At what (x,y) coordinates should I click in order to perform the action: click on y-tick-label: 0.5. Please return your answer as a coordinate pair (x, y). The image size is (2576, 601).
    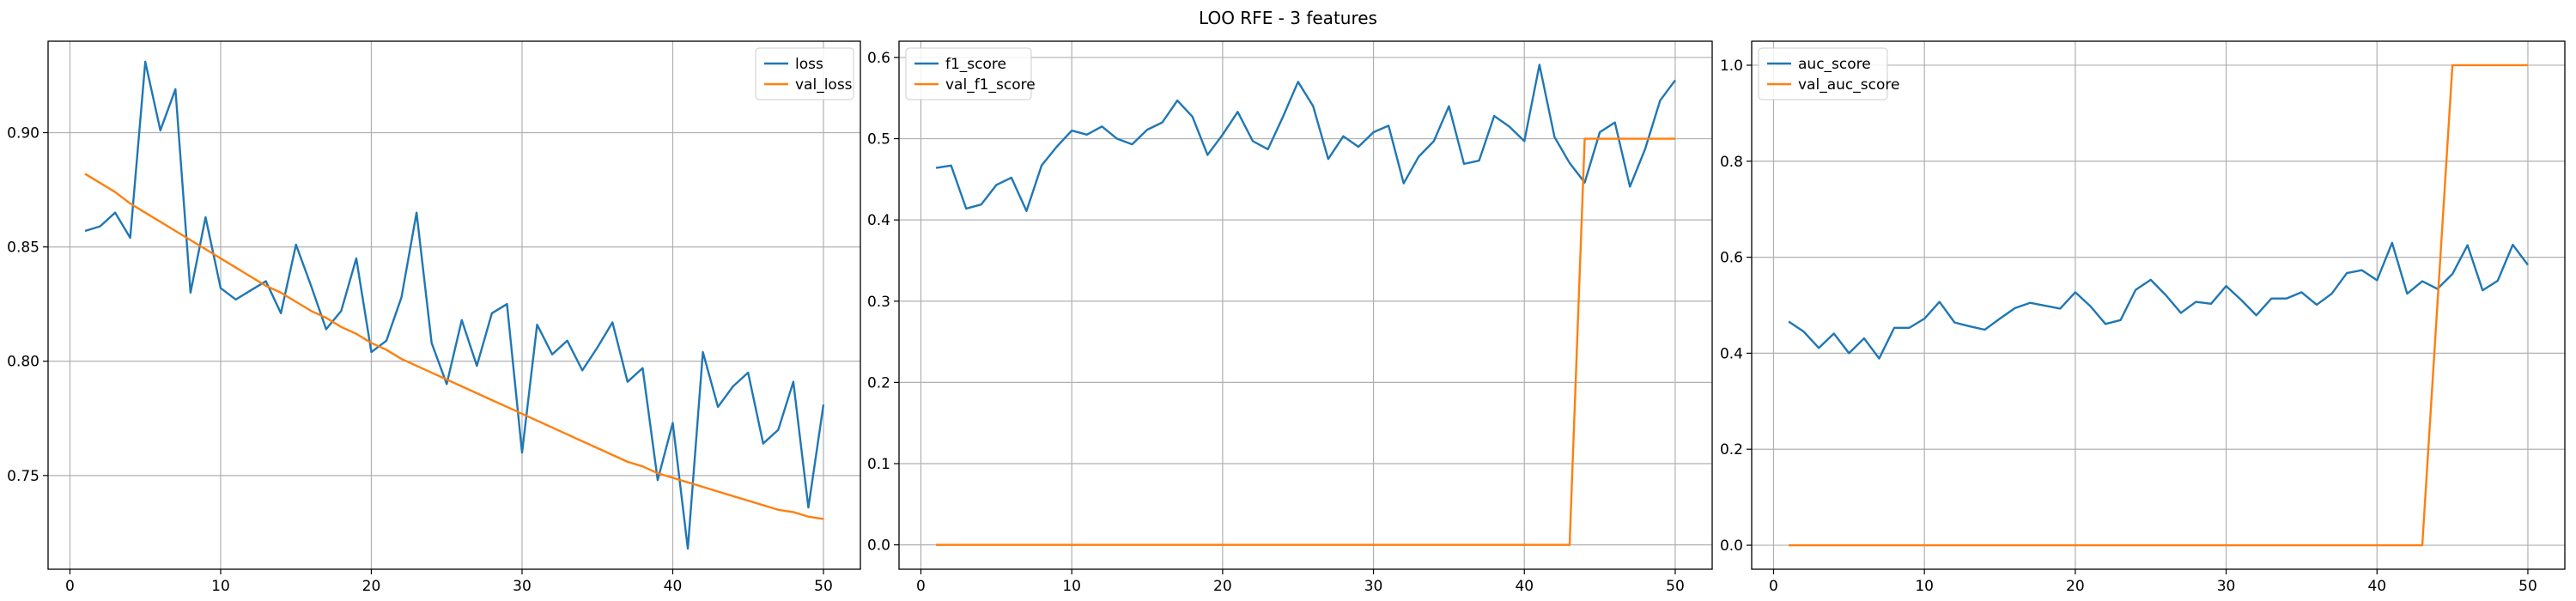
    Looking at the image, I should click on (878, 140).